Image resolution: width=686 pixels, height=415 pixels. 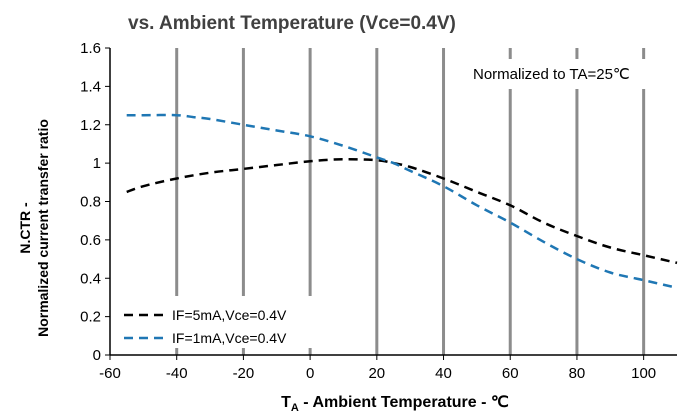 What do you see at coordinates (551, 74) in the screenshot?
I see `annotation-text: Normalized to TA=25℃` at bounding box center [551, 74].